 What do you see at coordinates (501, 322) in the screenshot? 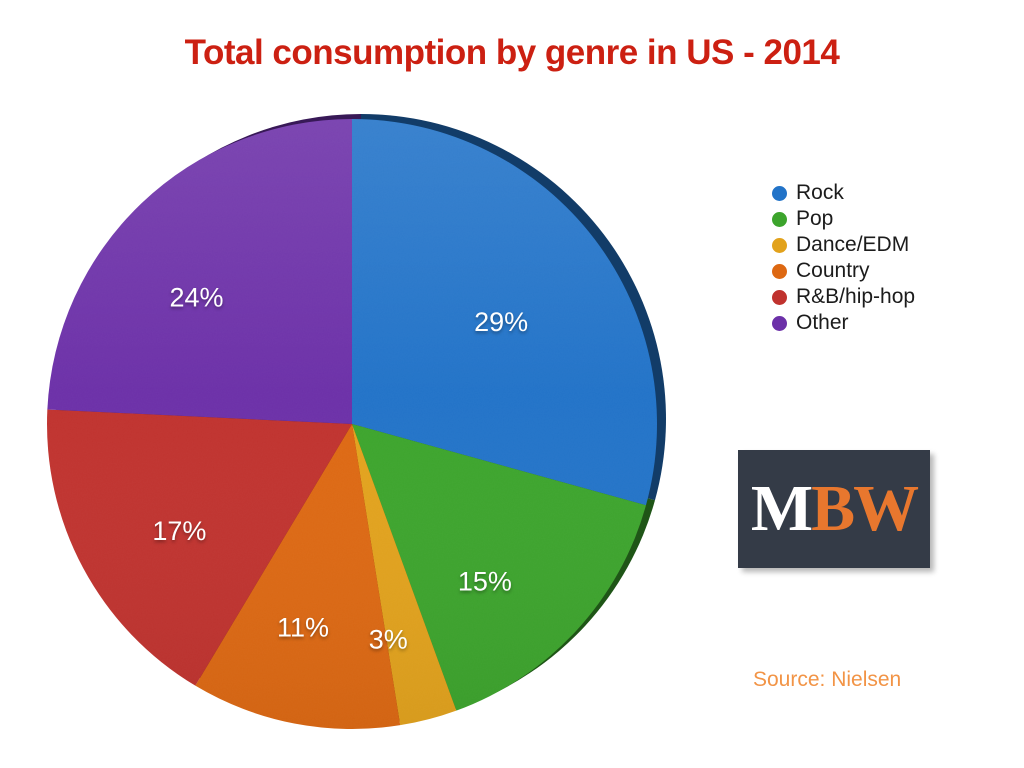
I see `pie-label-rock: 29%` at bounding box center [501, 322].